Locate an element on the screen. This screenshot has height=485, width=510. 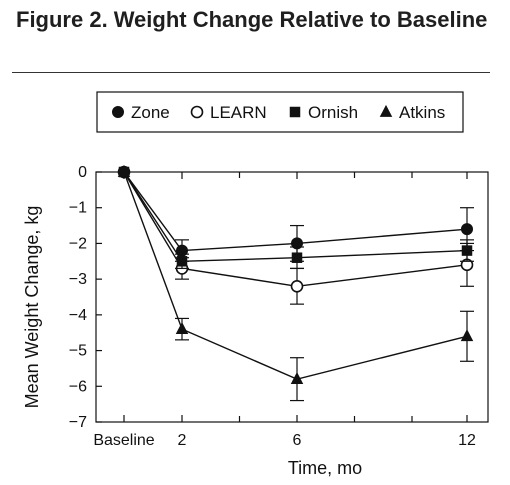
y-tick-label: −1 is located at coordinates (78, 208).